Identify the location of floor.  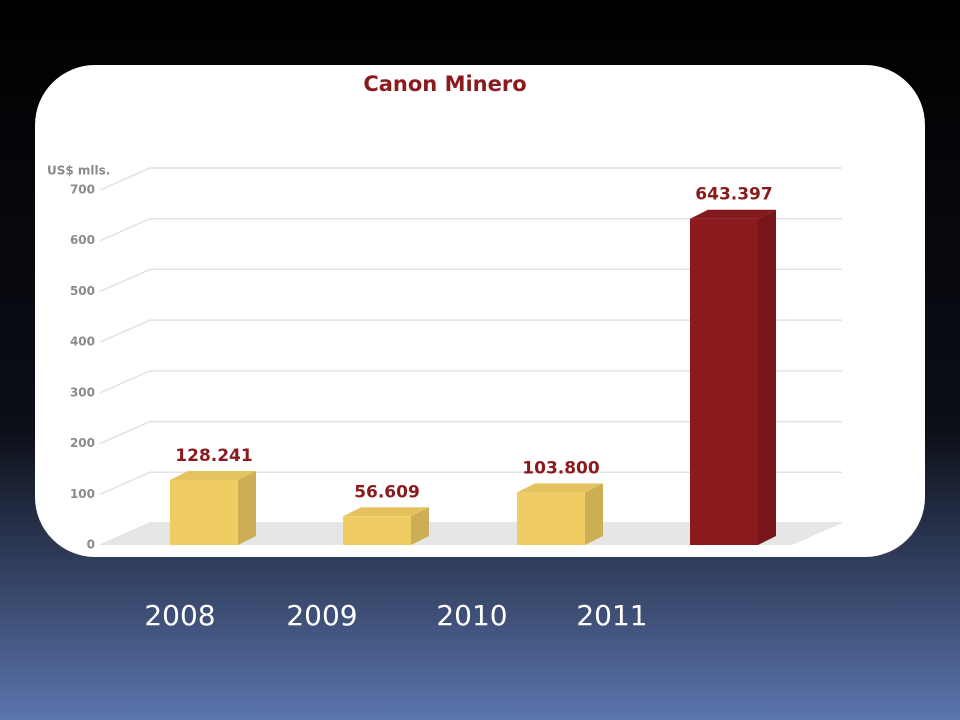
(471, 534).